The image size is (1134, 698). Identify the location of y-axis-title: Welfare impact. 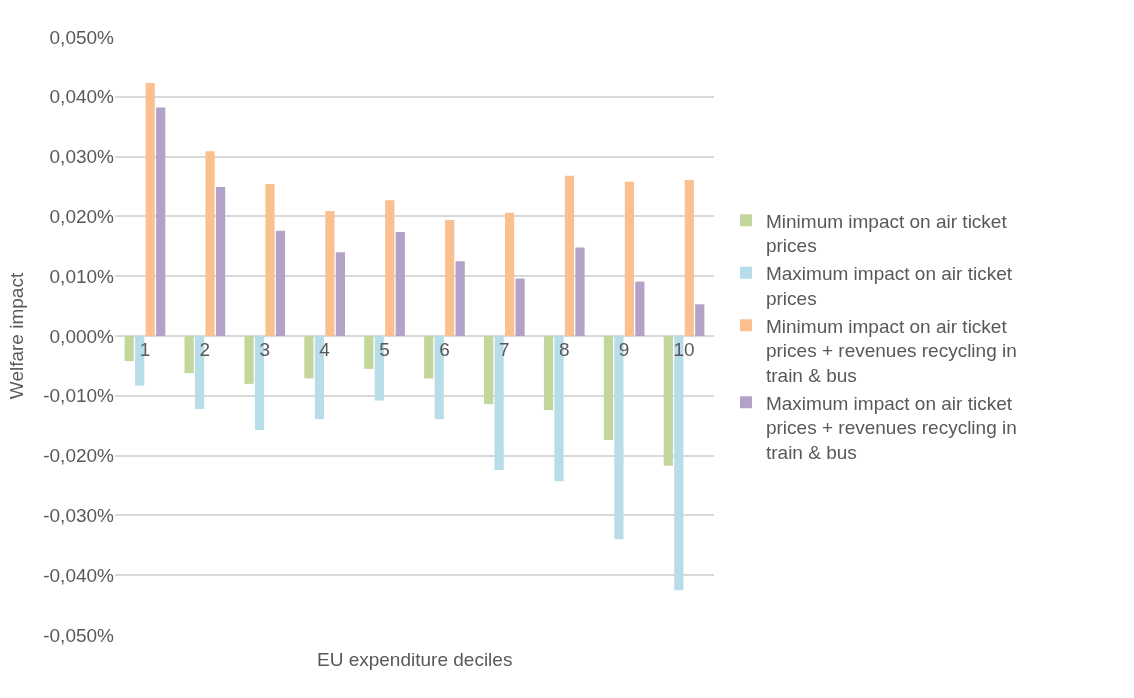
(17, 336).